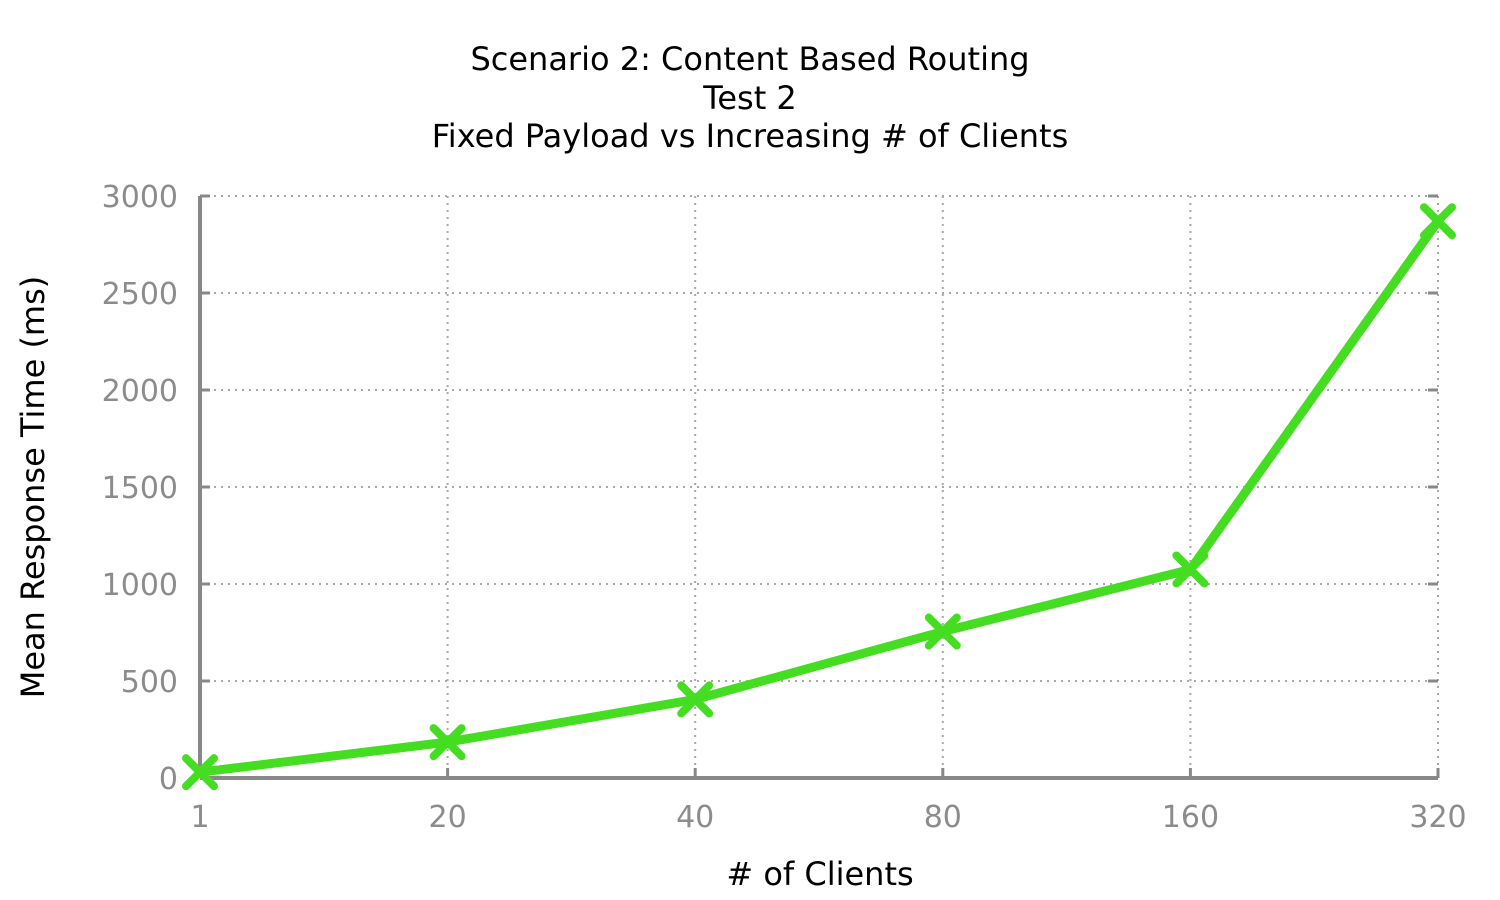  What do you see at coordinates (750, 59) in the screenshot?
I see `chart-title-line-1: Scenario 2: Content Based Routing` at bounding box center [750, 59].